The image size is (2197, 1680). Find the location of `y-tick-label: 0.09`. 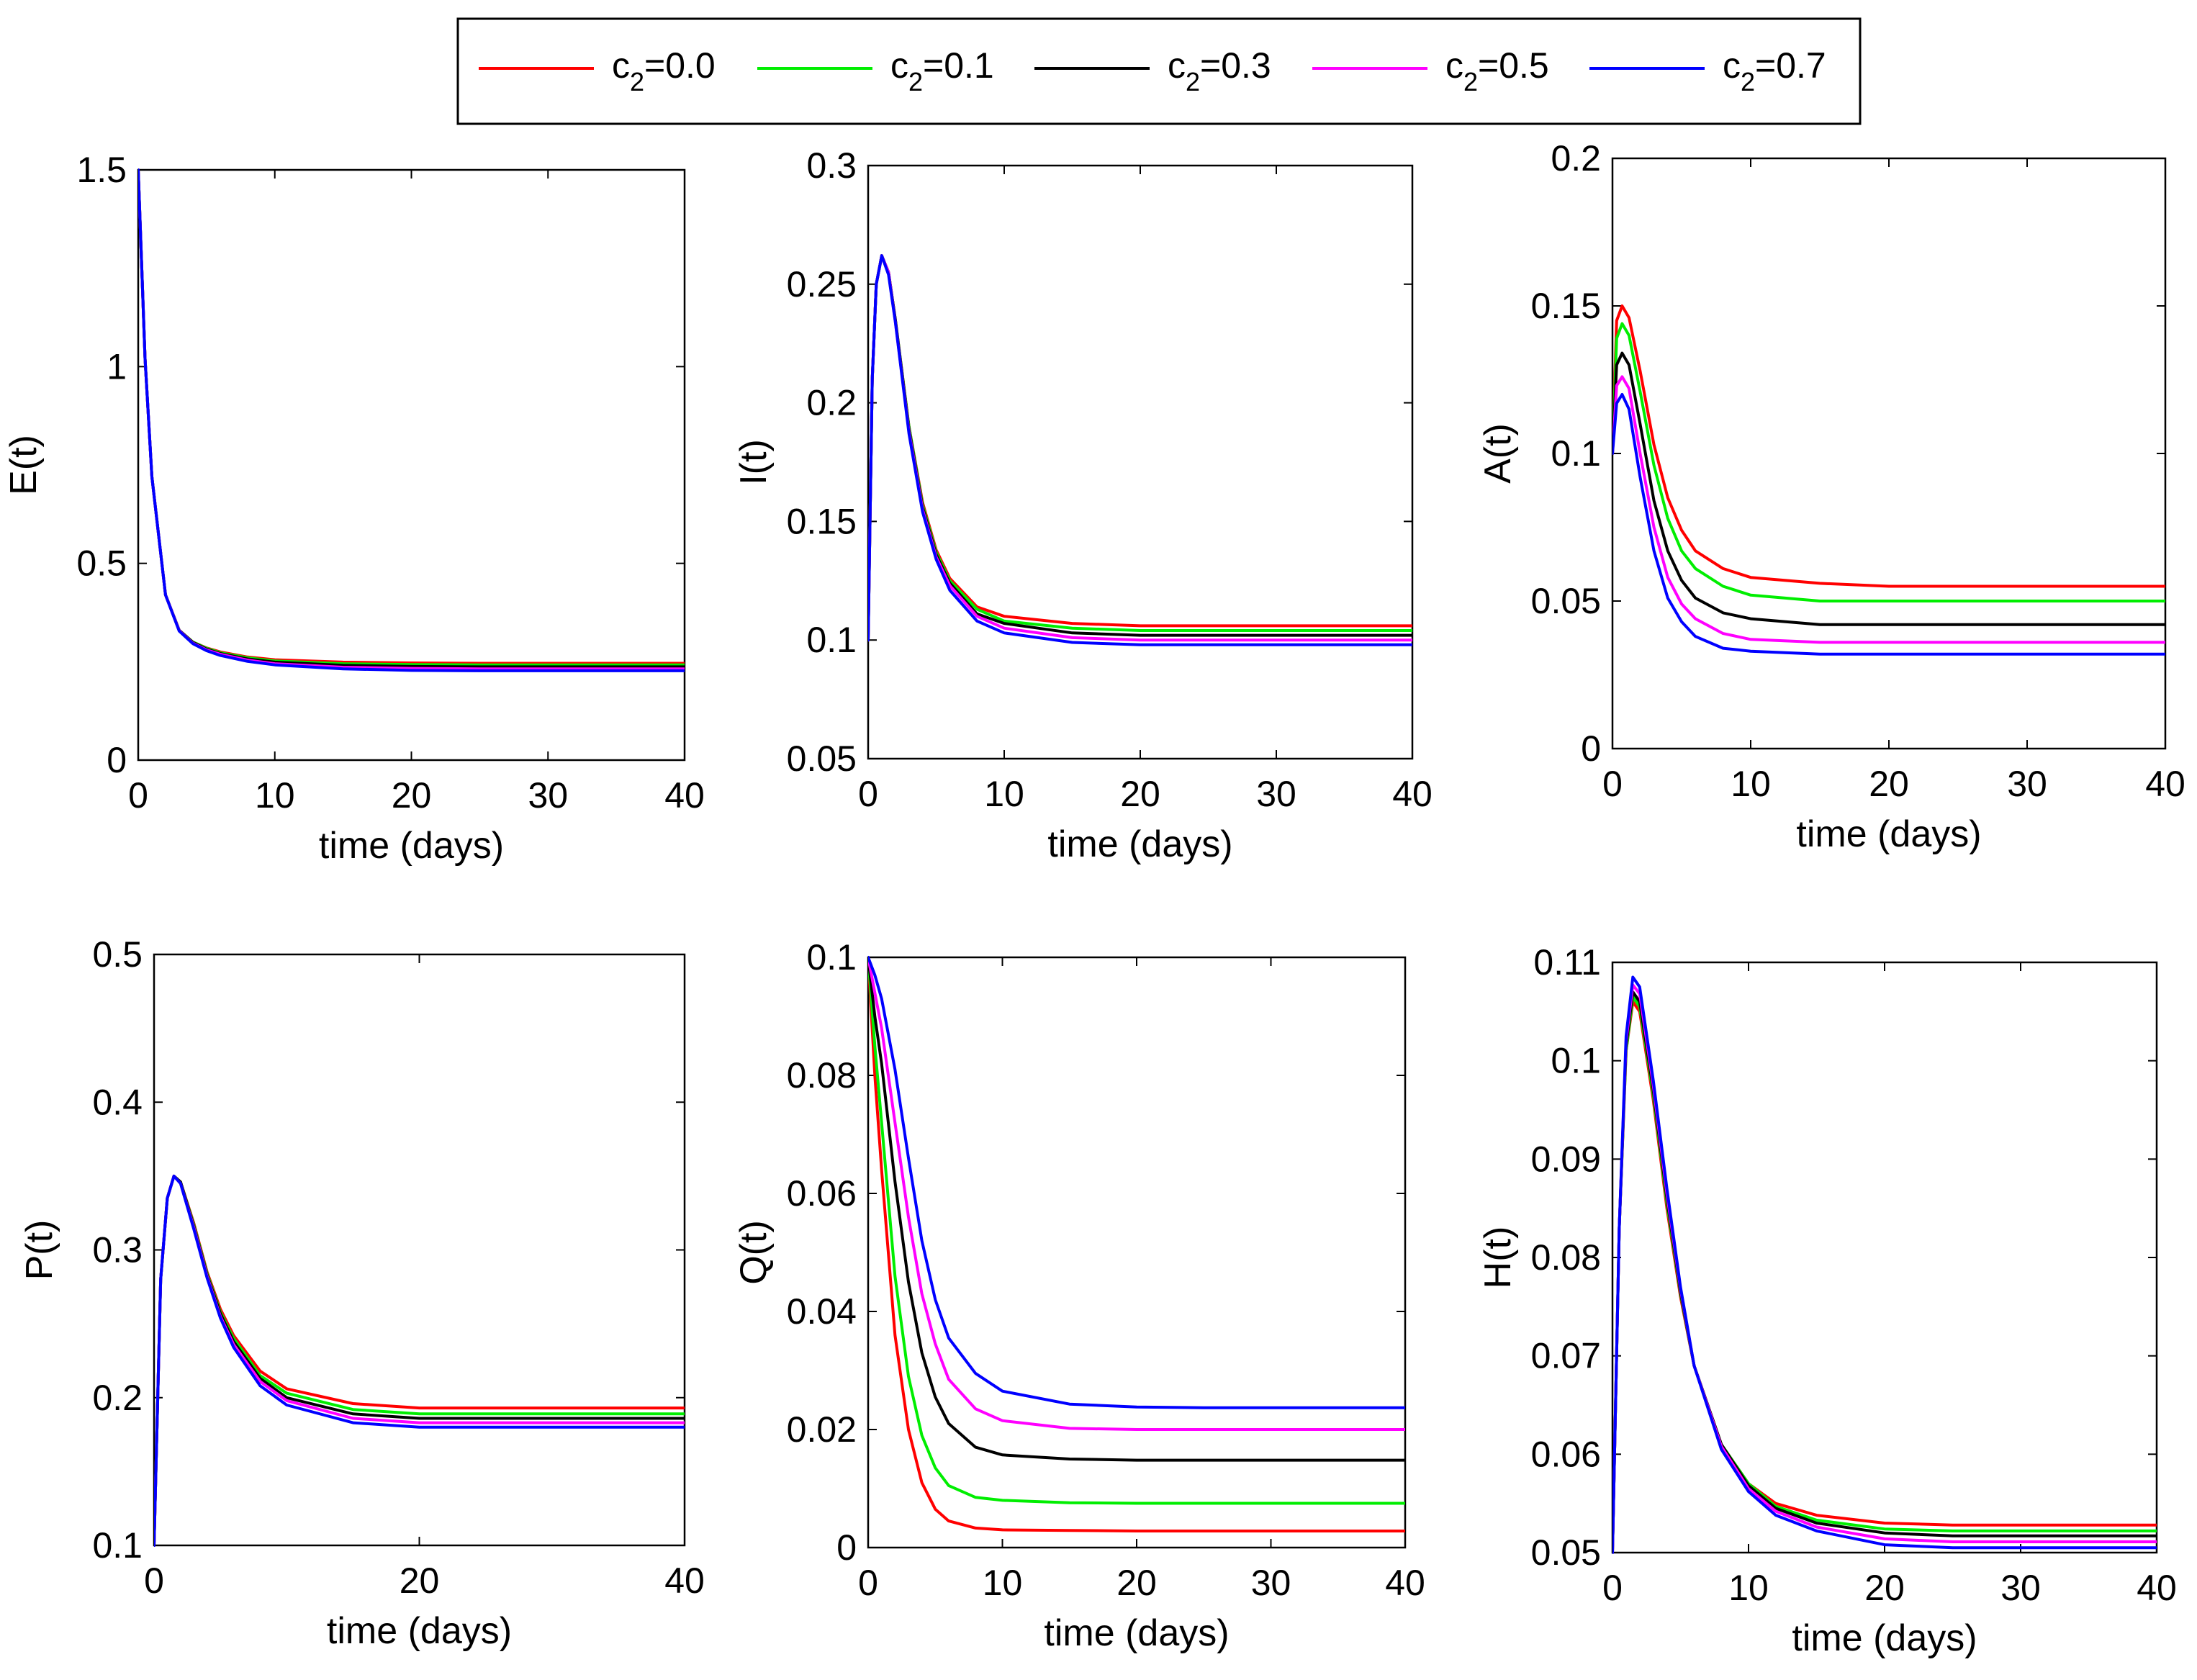

y-tick-label: 0.09 is located at coordinates (1566, 1159).